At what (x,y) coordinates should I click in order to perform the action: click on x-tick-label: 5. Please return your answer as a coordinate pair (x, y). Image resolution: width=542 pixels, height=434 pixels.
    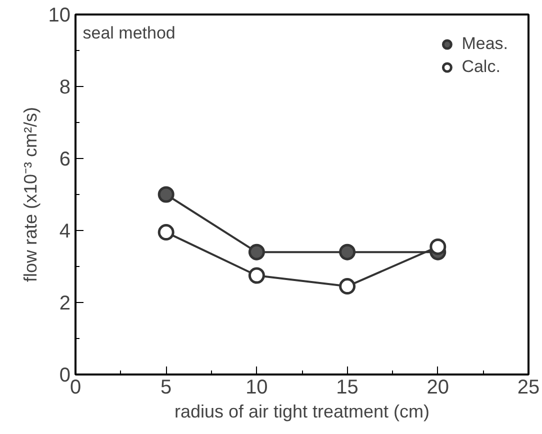
    Looking at the image, I should click on (166, 387).